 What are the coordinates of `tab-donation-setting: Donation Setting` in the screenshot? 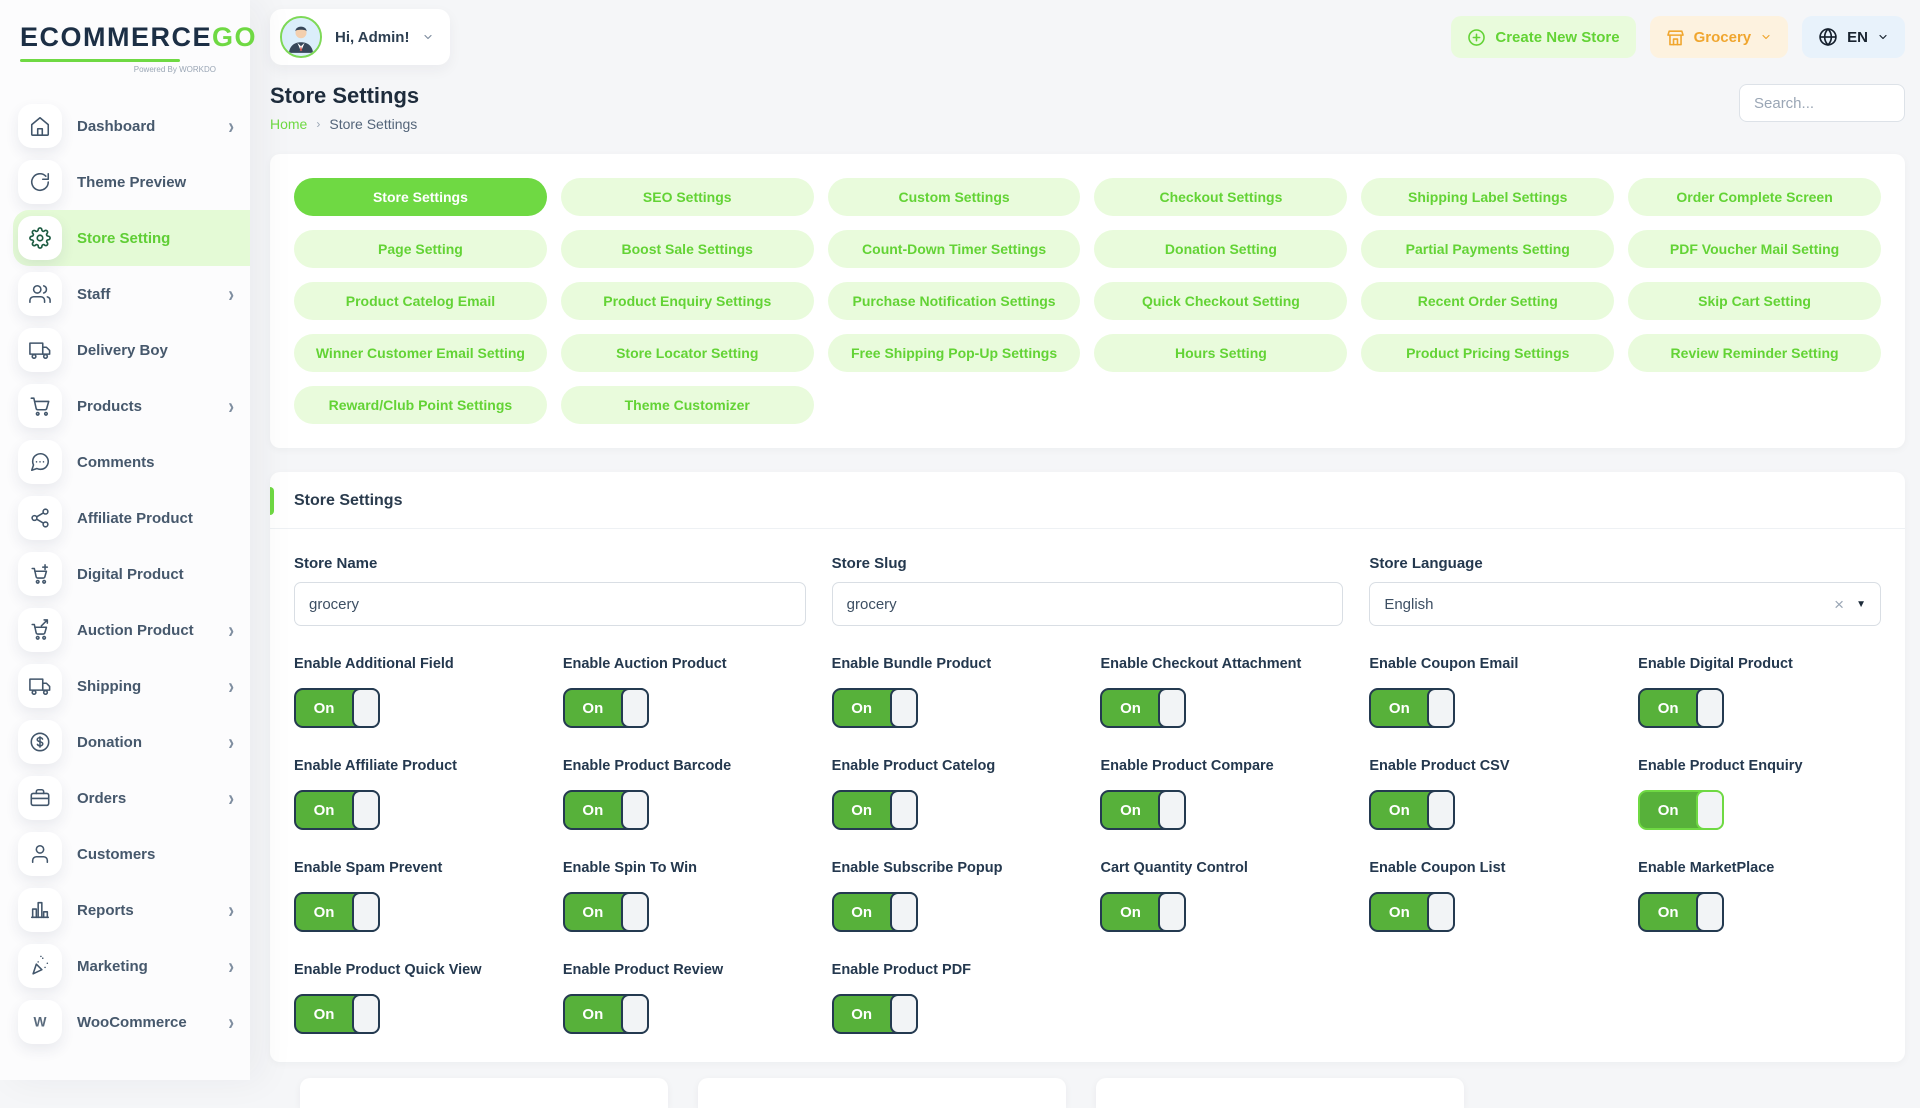 It's located at (1221, 249).